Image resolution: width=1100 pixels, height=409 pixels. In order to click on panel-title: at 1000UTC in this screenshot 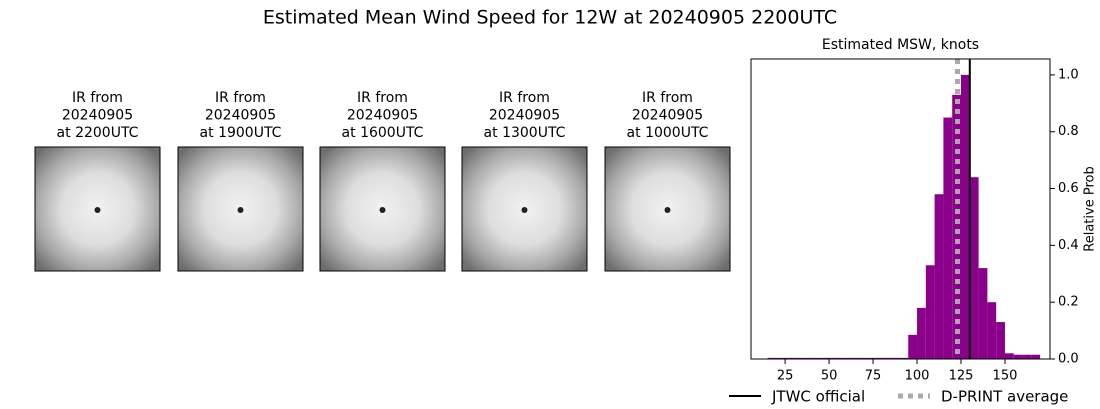, I will do `click(668, 133)`.